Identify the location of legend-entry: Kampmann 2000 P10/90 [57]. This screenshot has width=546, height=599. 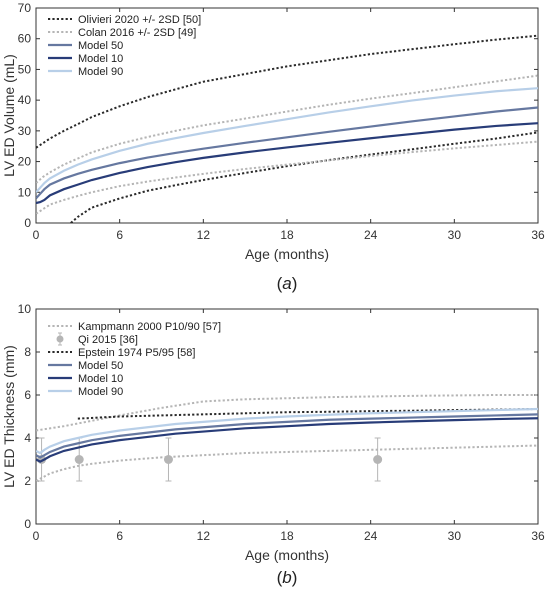
(149, 327).